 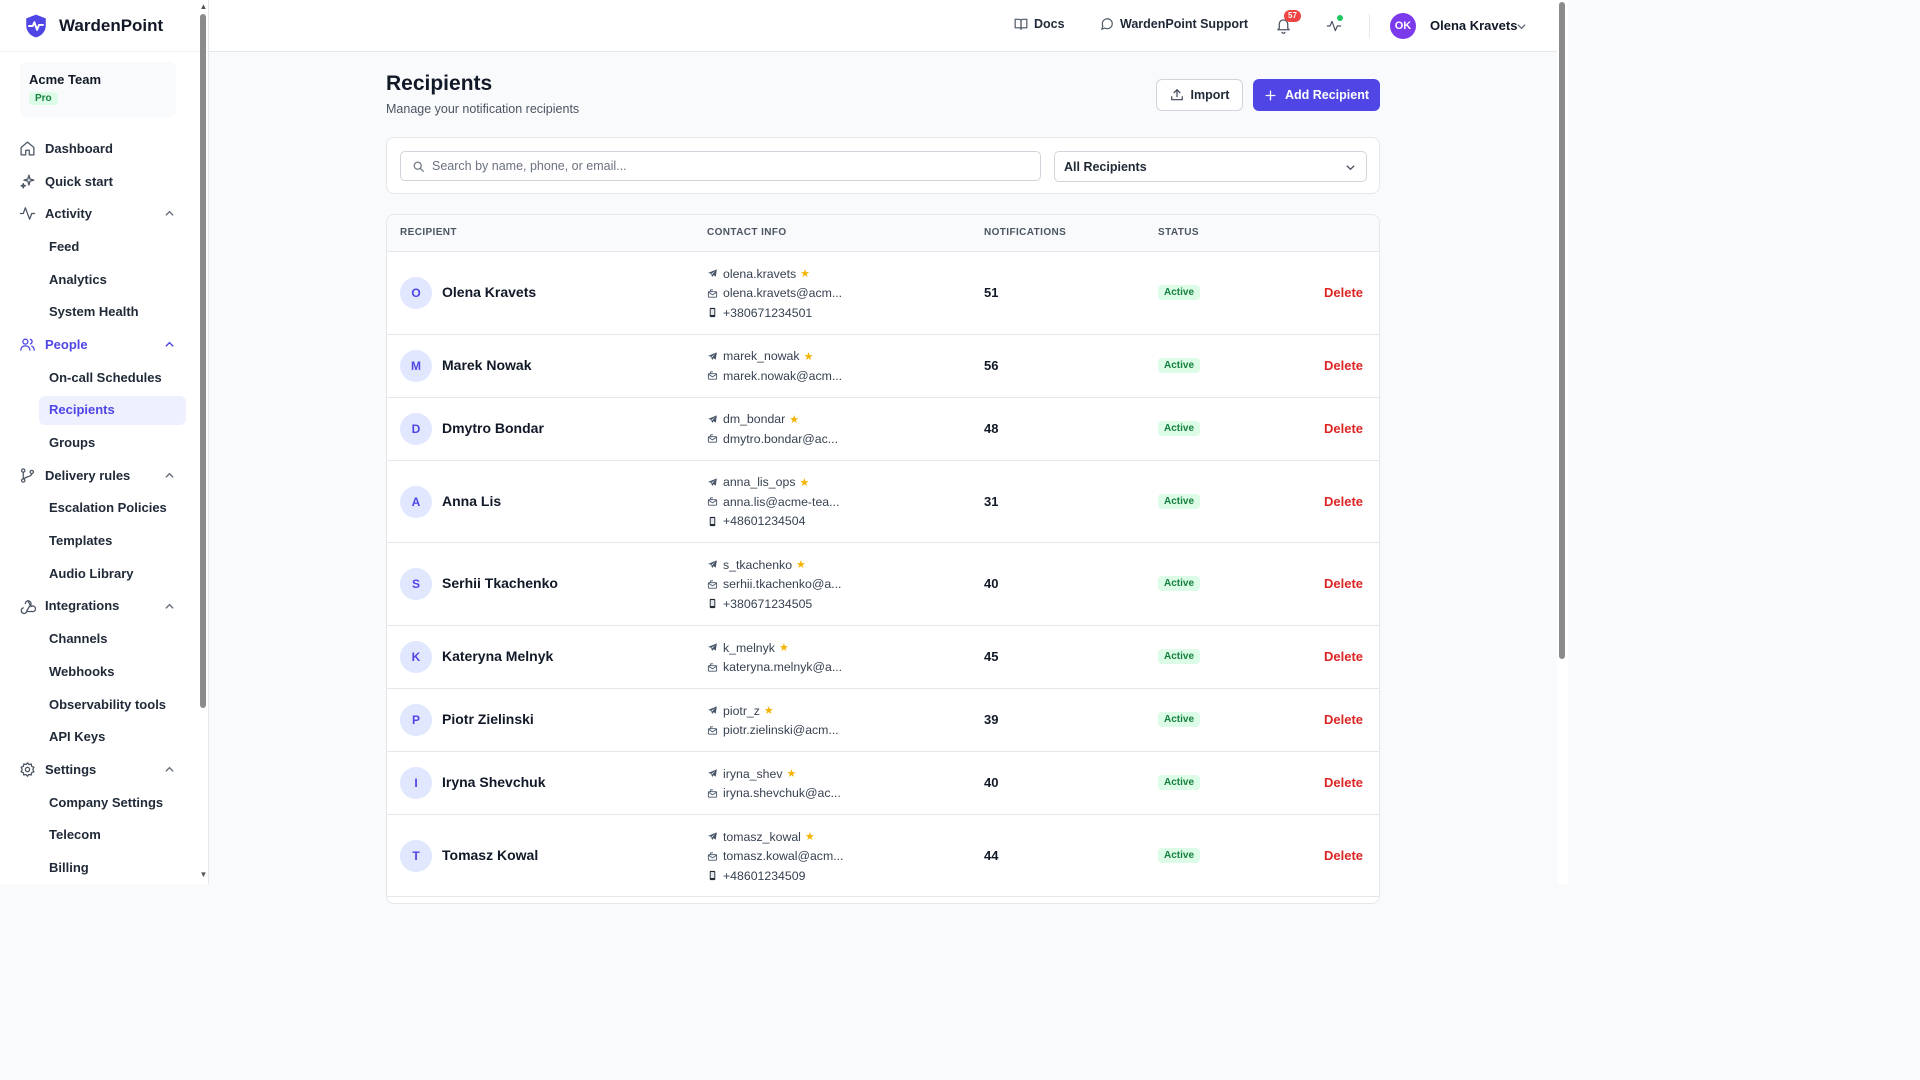 What do you see at coordinates (100, 442) in the screenshot?
I see `sidebar-item-groups: Groups` at bounding box center [100, 442].